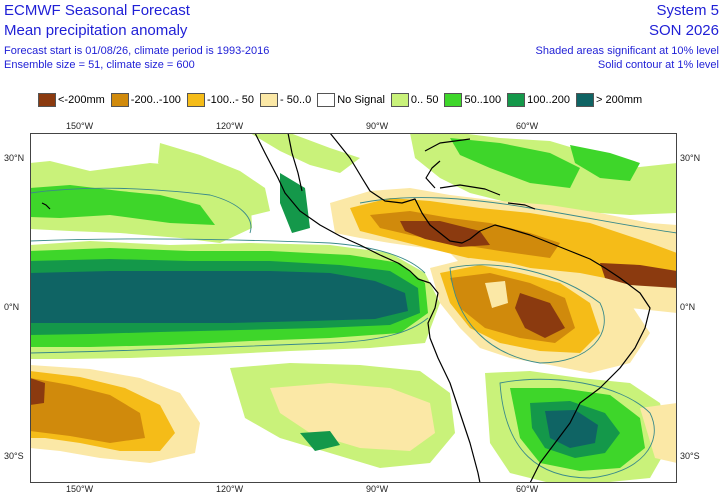 This screenshot has height=496, width=725. What do you see at coordinates (81, 100) in the screenshot?
I see `legend-label: <-200mm` at bounding box center [81, 100].